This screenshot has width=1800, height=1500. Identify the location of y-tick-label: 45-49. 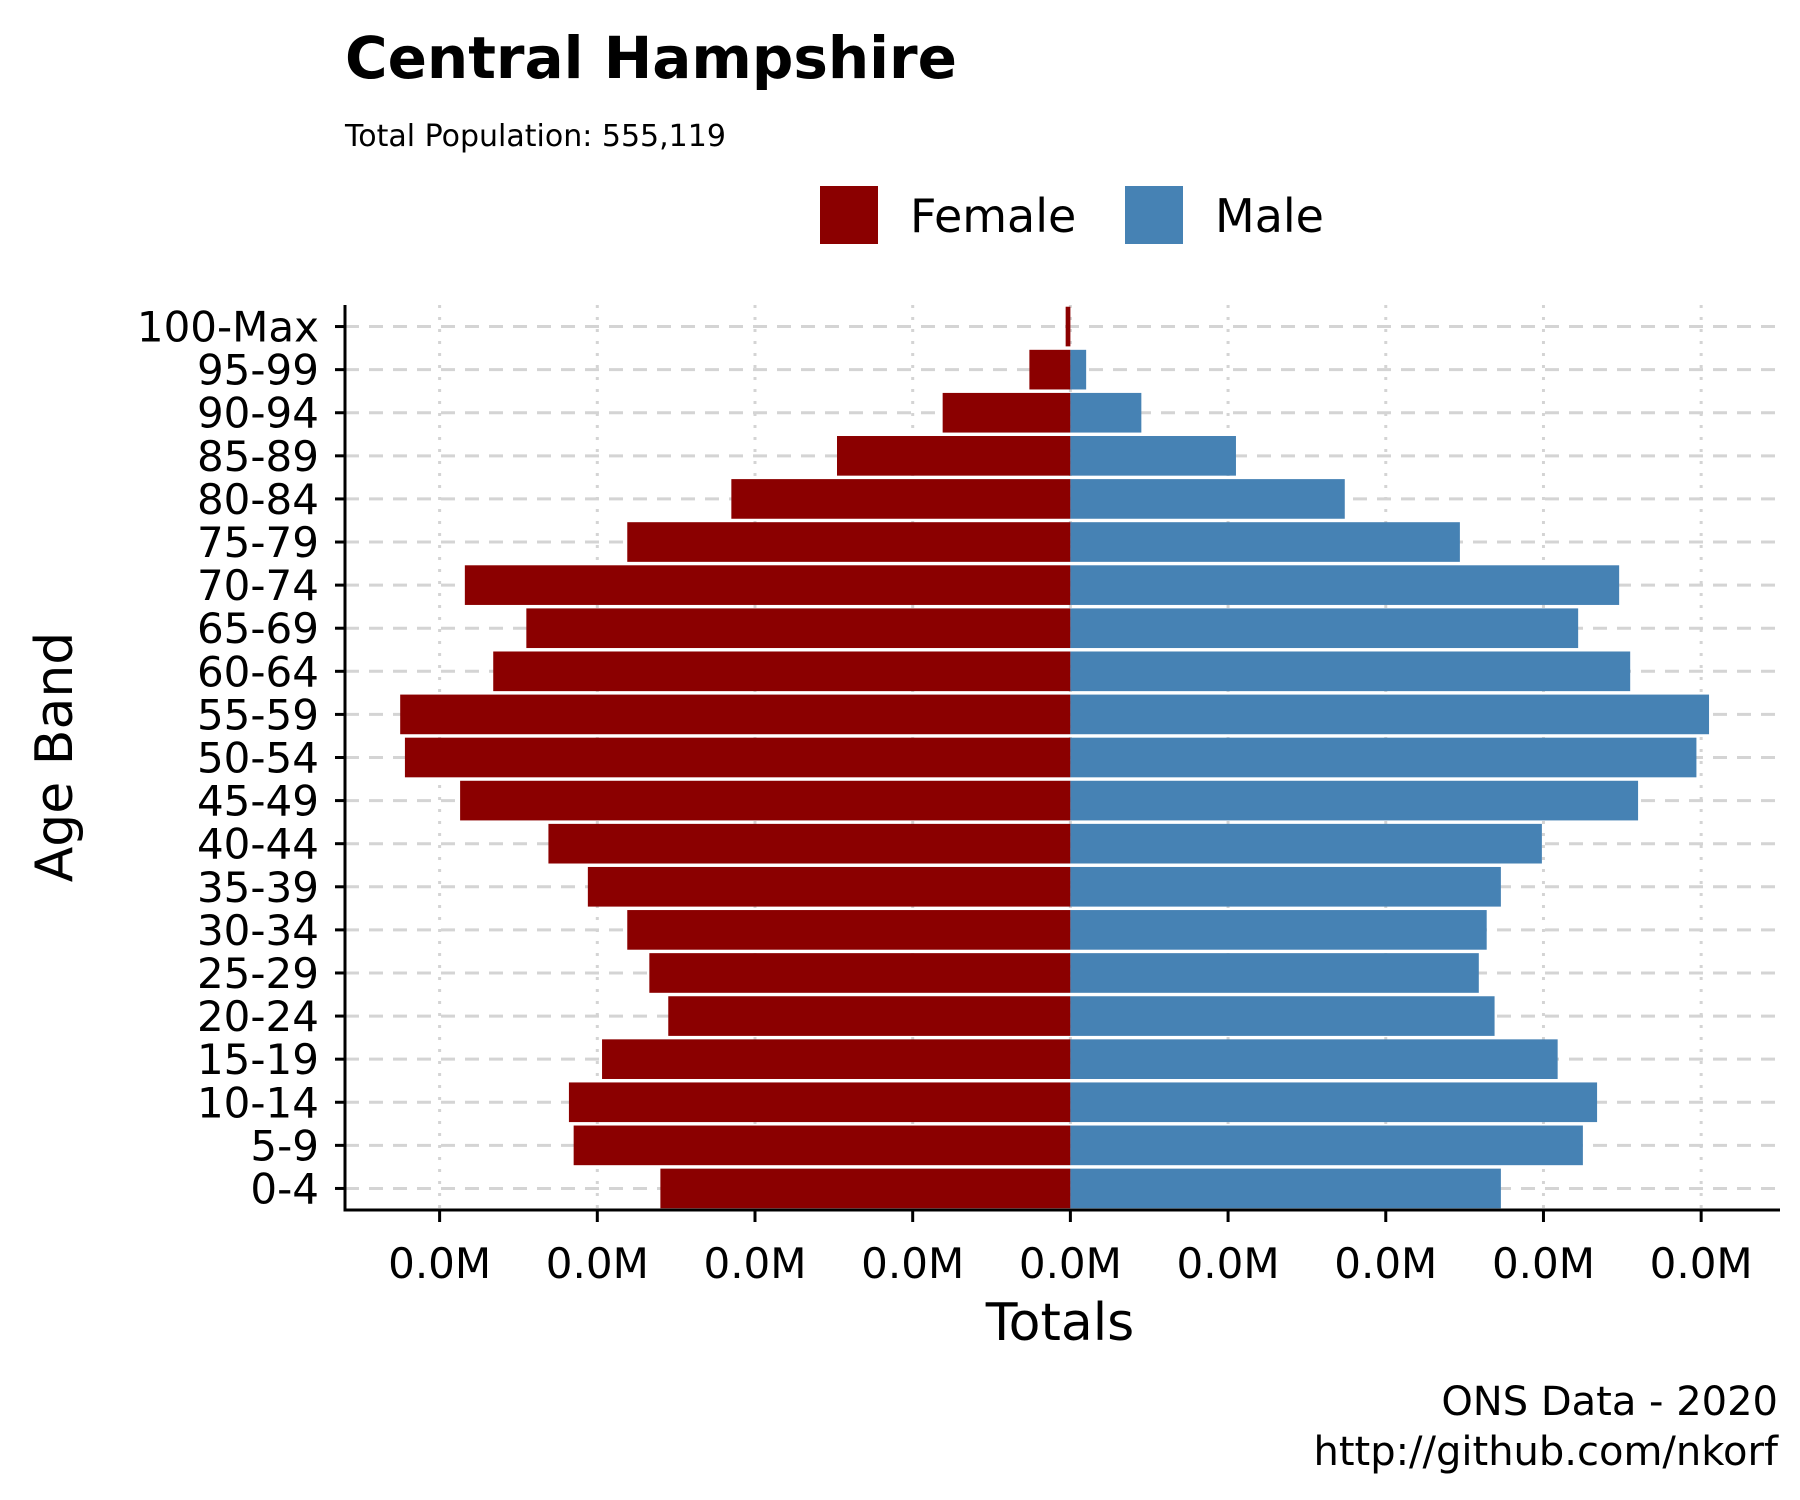
(258, 801).